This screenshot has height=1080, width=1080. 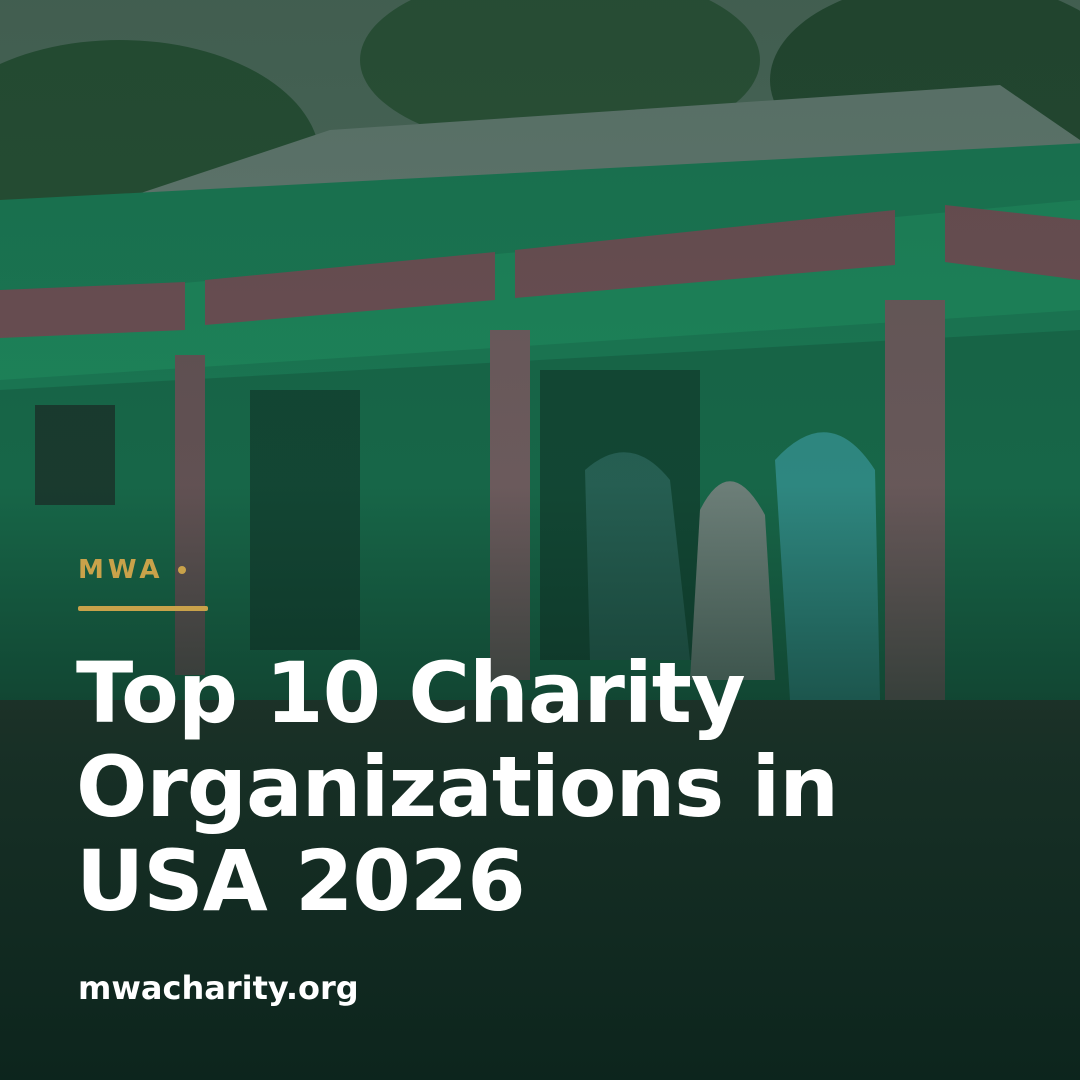 I want to click on title-line: Top 10 Charity, so click(x=411, y=693).